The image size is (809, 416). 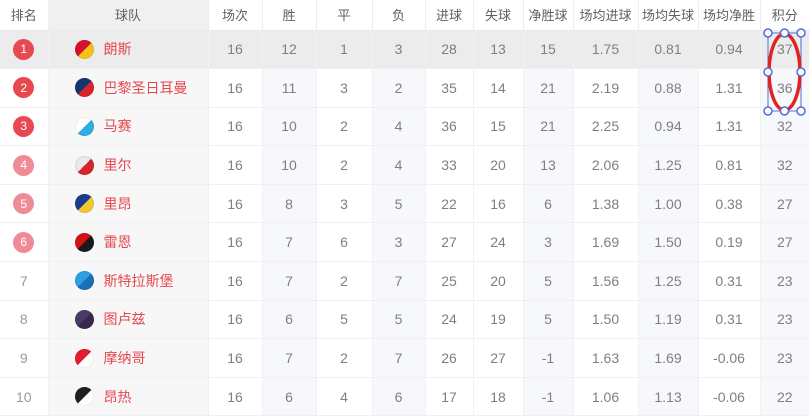 What do you see at coordinates (84, 358) in the screenshot?
I see `monaco-crest-icon` at bounding box center [84, 358].